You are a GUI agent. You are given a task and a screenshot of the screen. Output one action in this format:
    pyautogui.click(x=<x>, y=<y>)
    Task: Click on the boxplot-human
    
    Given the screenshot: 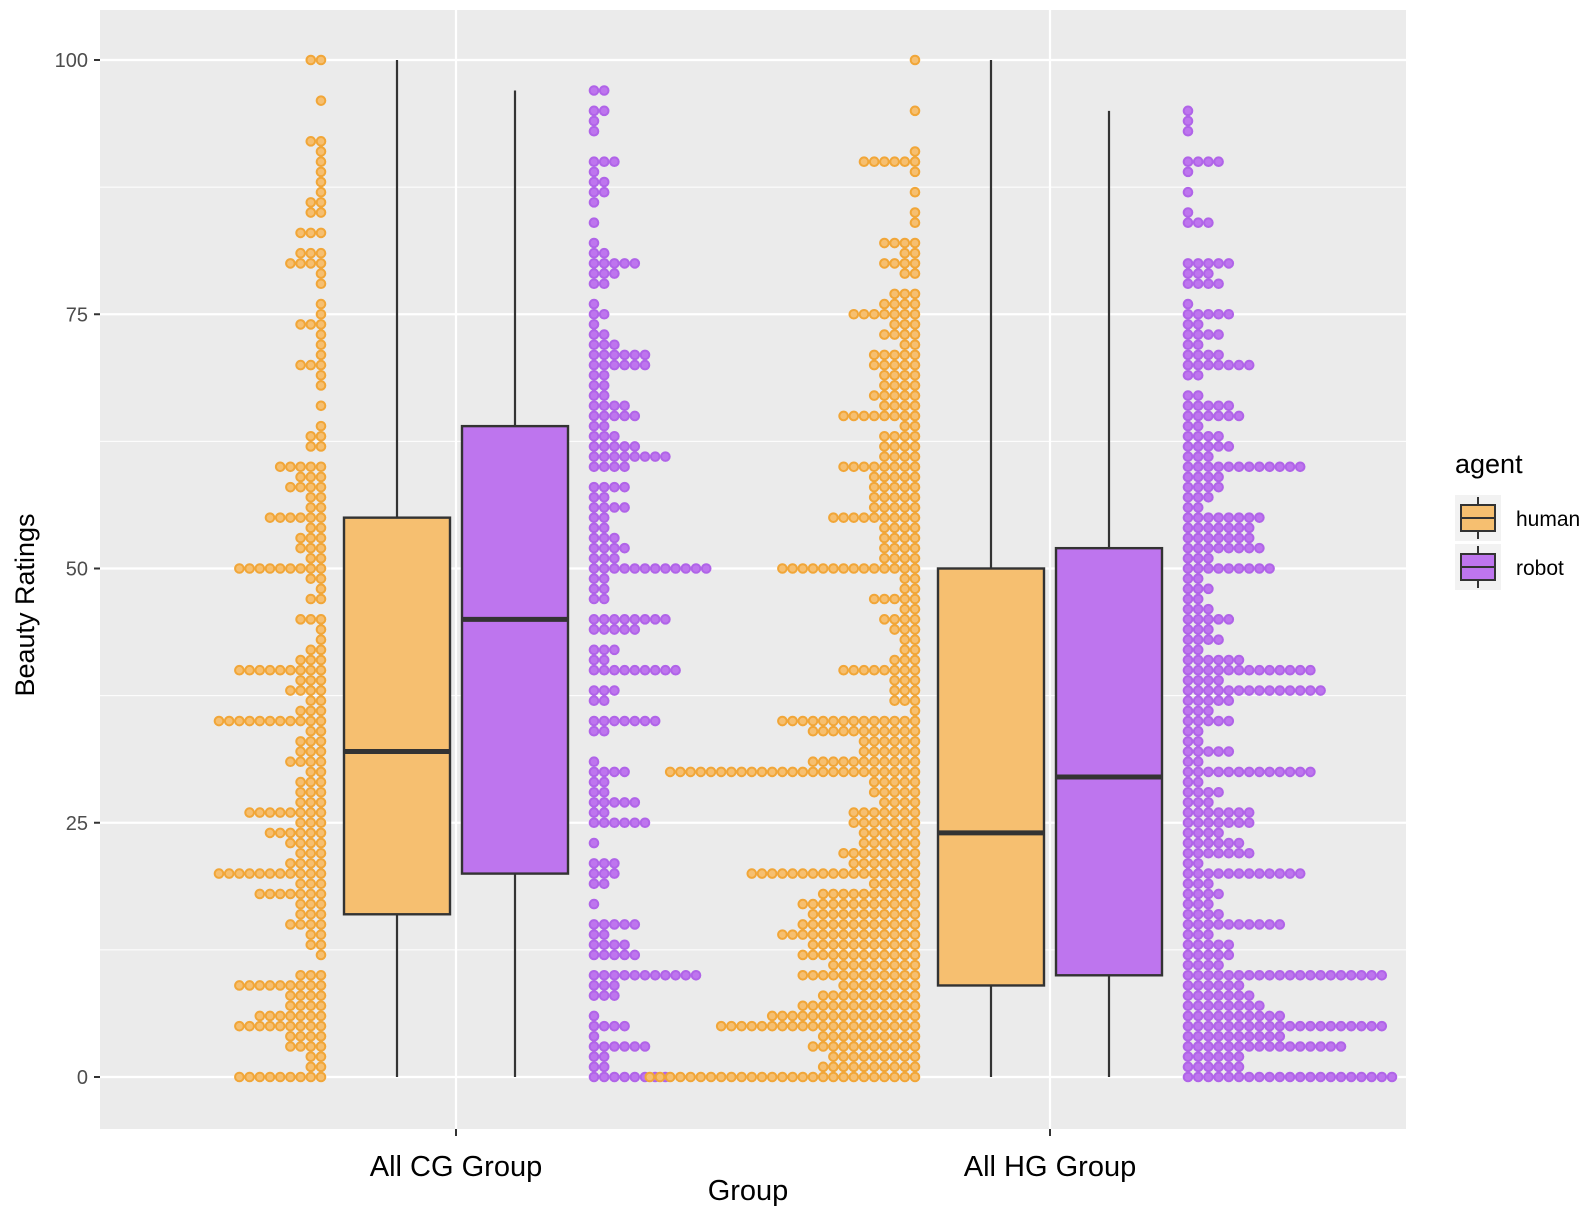 What is the action you would take?
    pyautogui.click(x=397, y=568)
    